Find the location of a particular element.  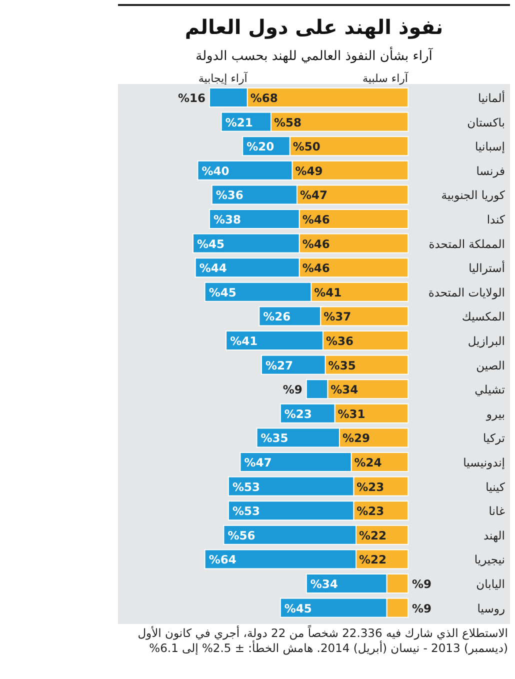

data-label: %40 is located at coordinates (216, 171).